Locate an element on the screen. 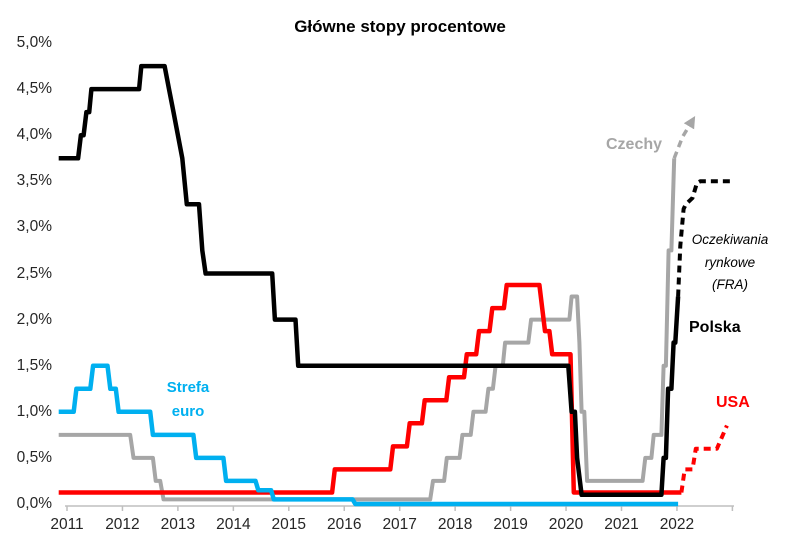  y-axis-label: 0,0% is located at coordinates (34, 503).